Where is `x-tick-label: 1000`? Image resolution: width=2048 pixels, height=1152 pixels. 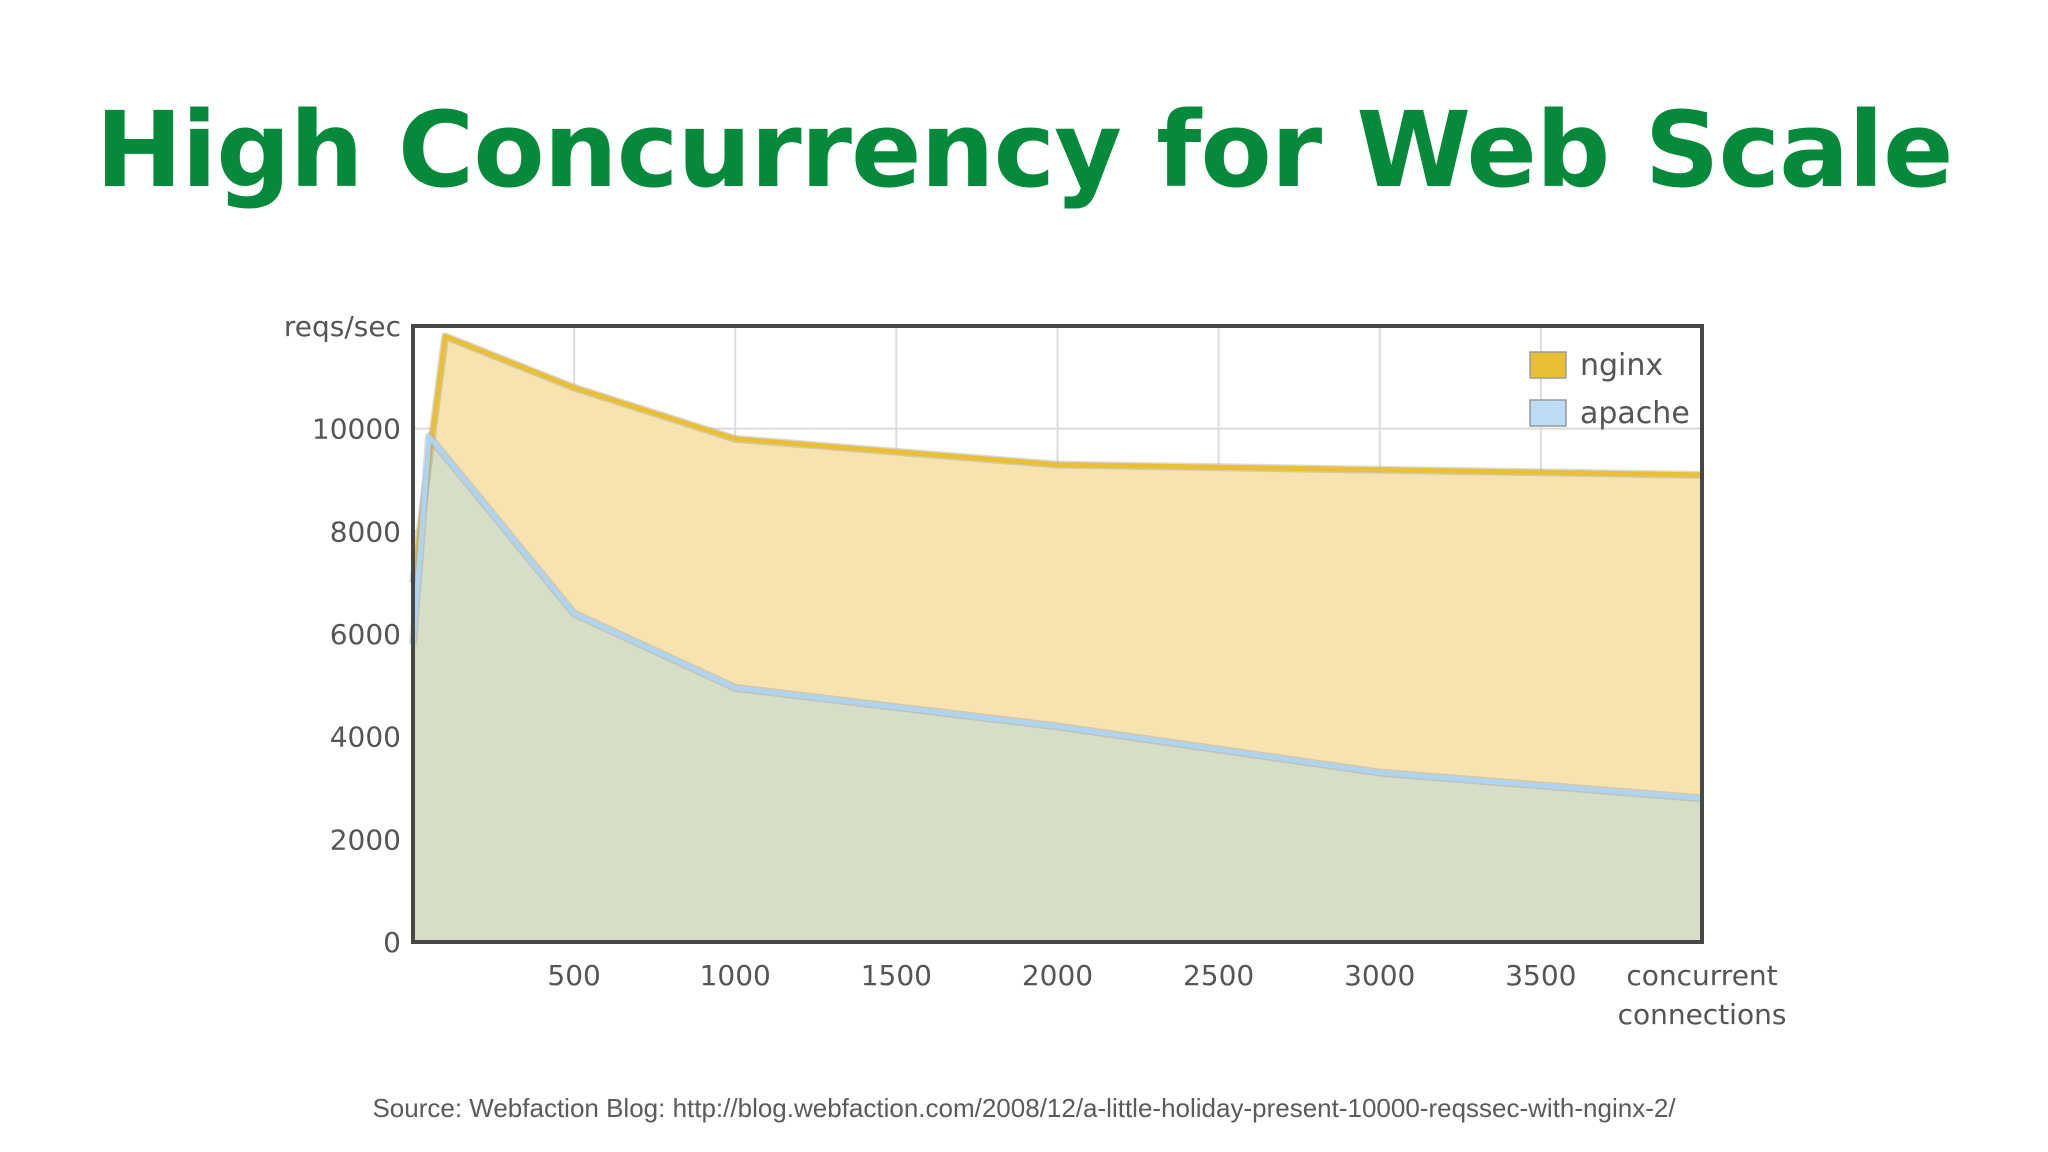 x-tick-label: 1000 is located at coordinates (735, 975).